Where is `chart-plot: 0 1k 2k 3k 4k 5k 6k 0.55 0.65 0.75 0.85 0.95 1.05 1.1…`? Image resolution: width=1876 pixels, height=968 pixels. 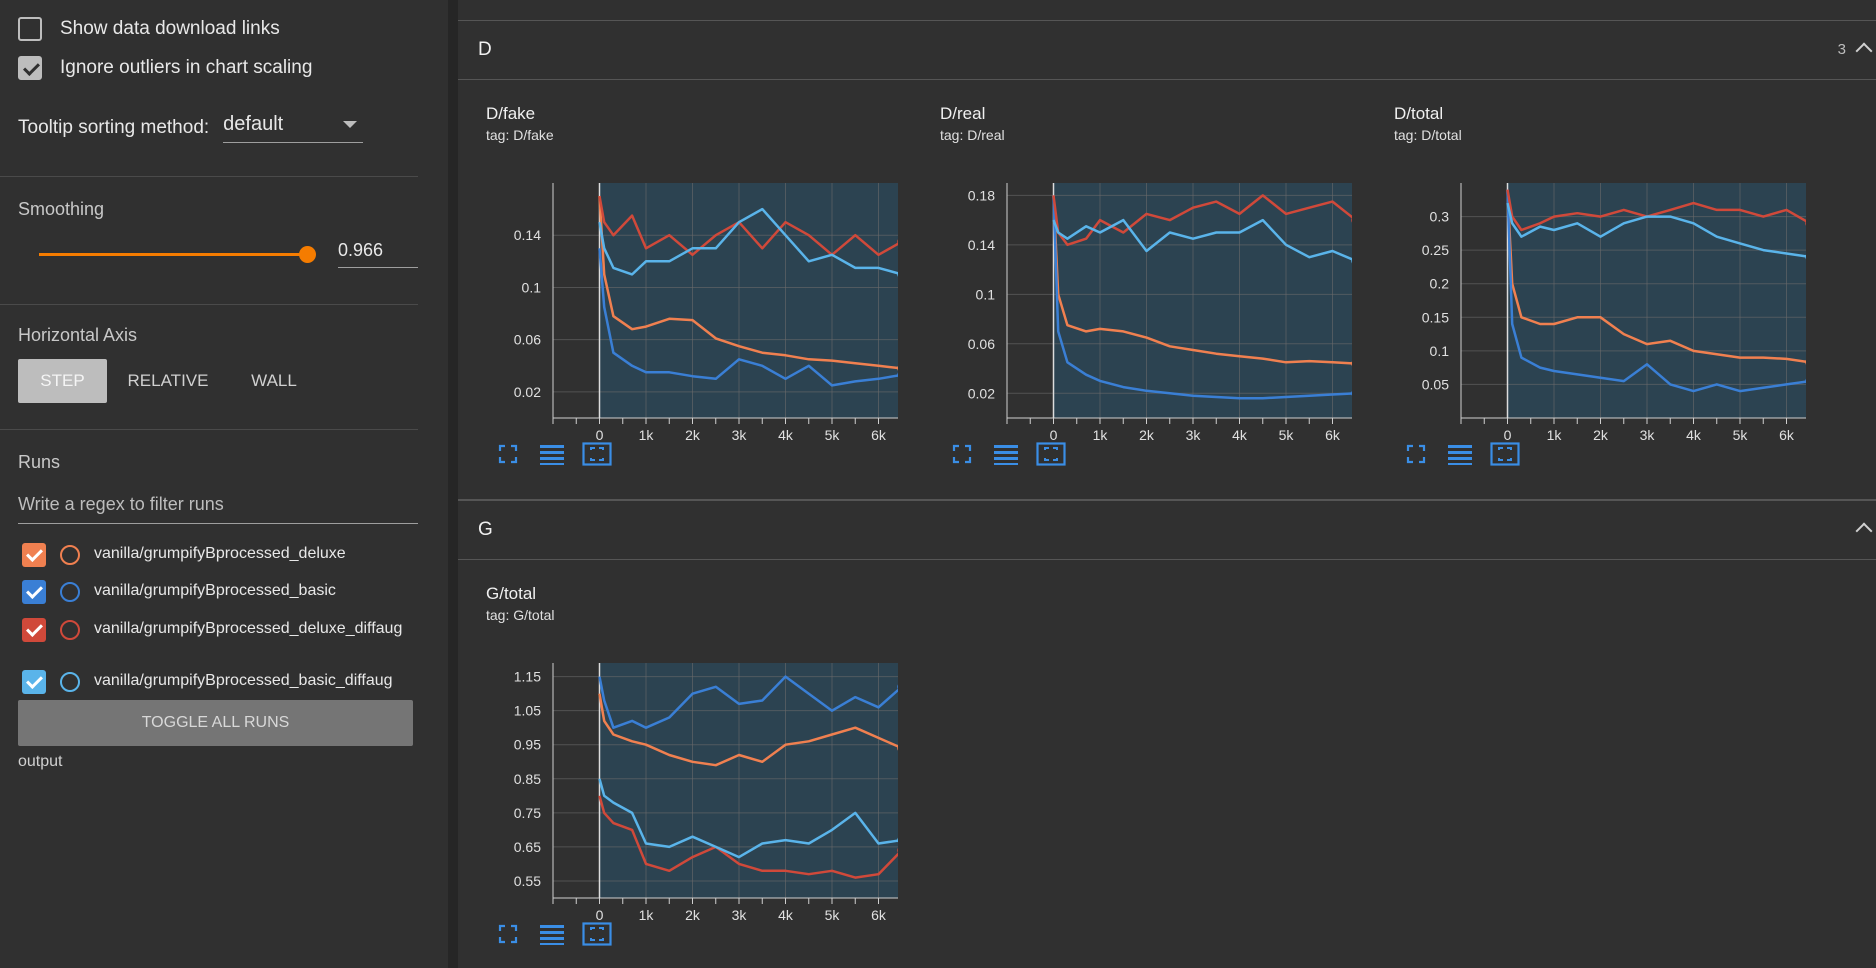 chart-plot: 0 1k 2k 3k 4k 5k 6k 0.55 0.65 0.75 0.85 0.95 1.05 1.1… is located at coordinates (678, 770).